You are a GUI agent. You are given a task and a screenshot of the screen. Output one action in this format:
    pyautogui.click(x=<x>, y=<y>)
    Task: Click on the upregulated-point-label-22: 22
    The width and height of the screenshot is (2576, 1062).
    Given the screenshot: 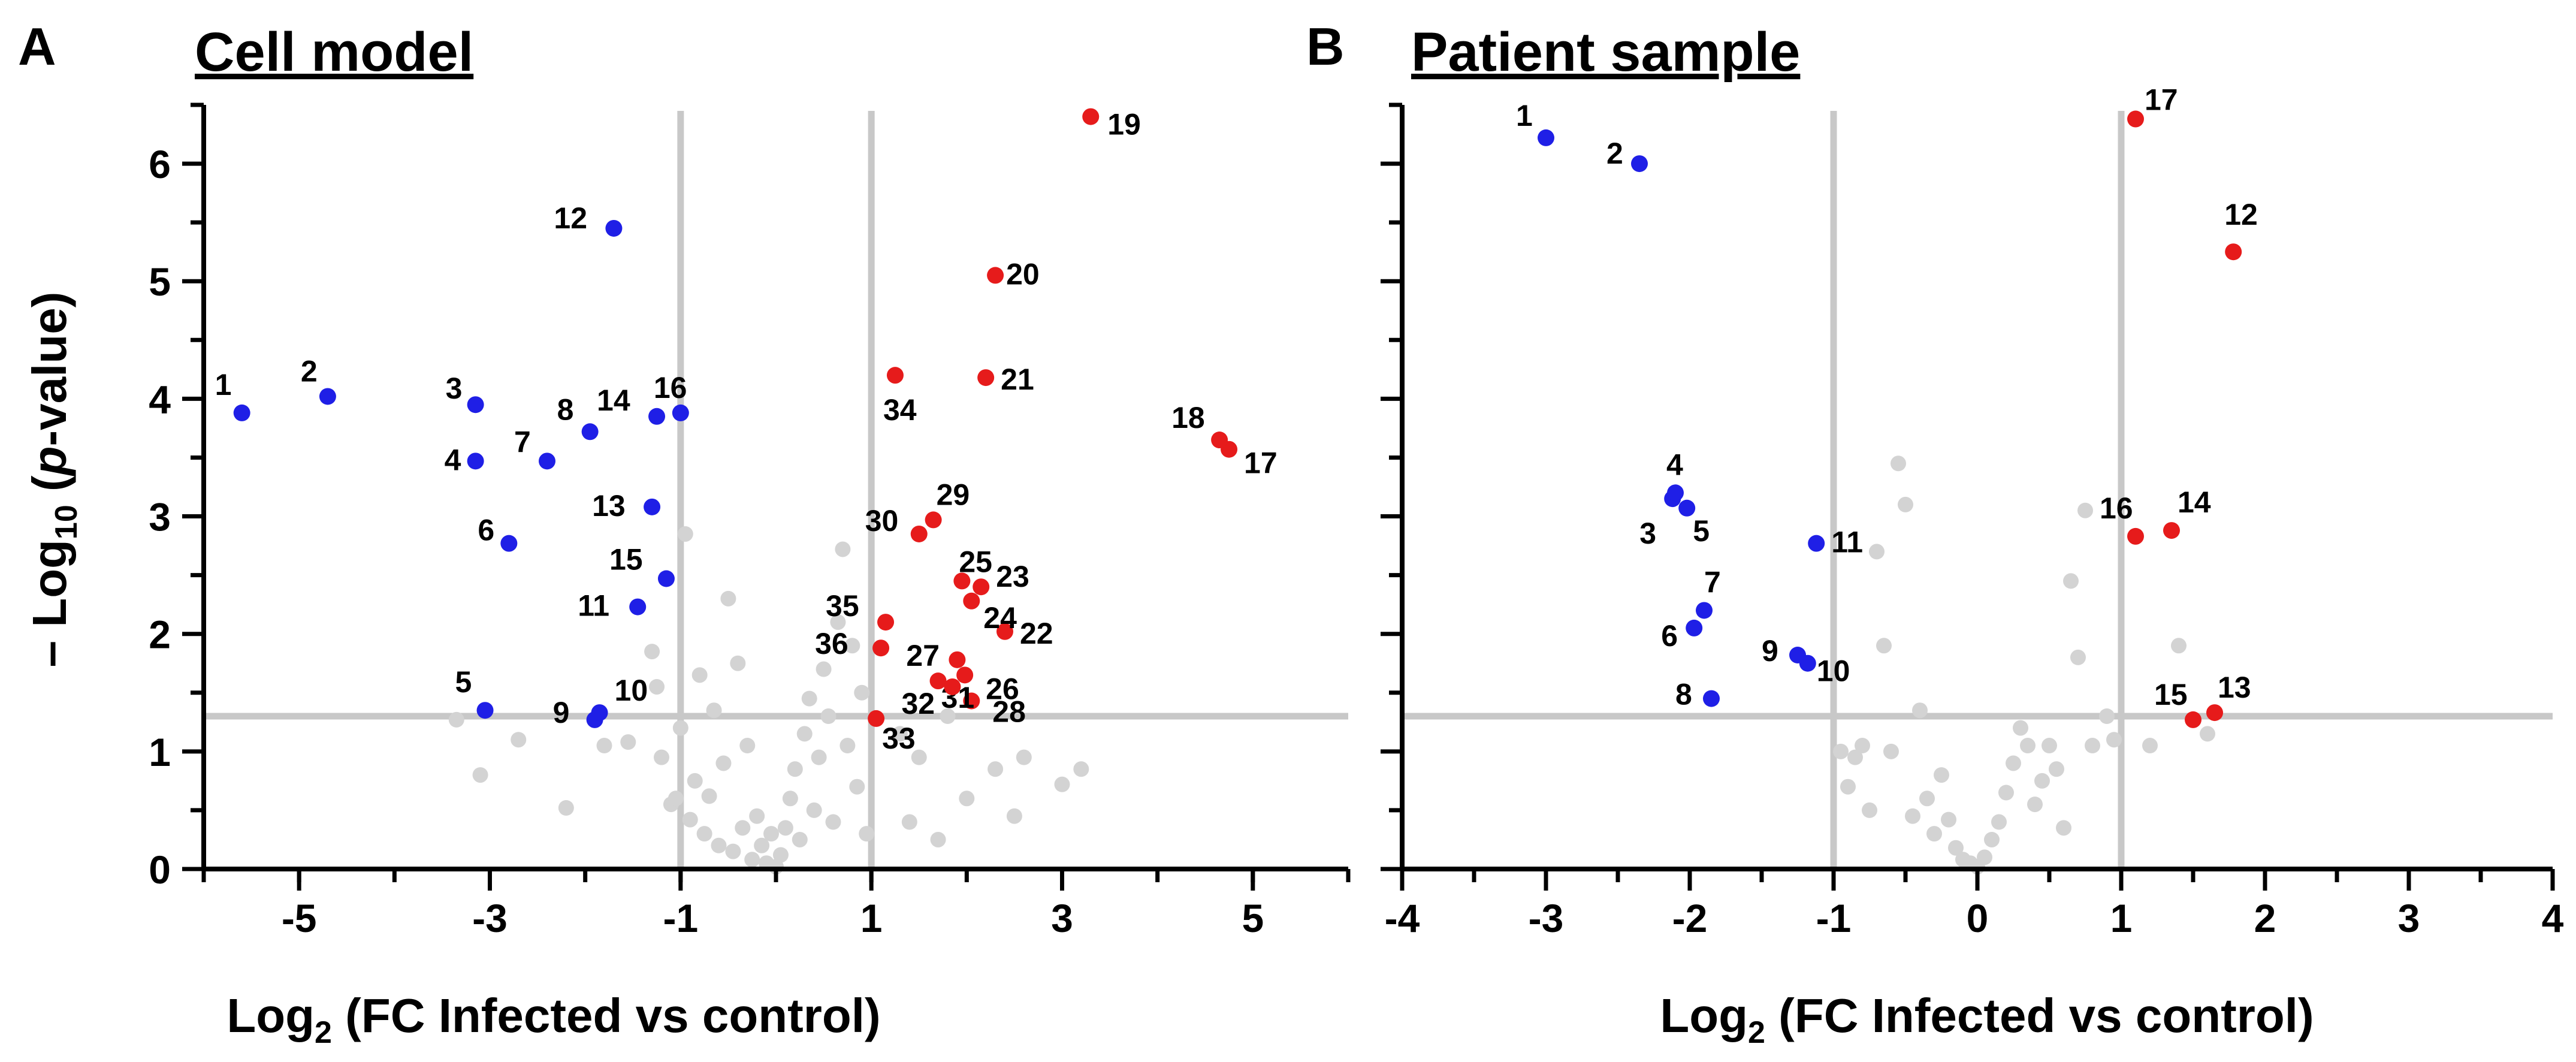 What is the action you would take?
    pyautogui.click(x=1037, y=633)
    